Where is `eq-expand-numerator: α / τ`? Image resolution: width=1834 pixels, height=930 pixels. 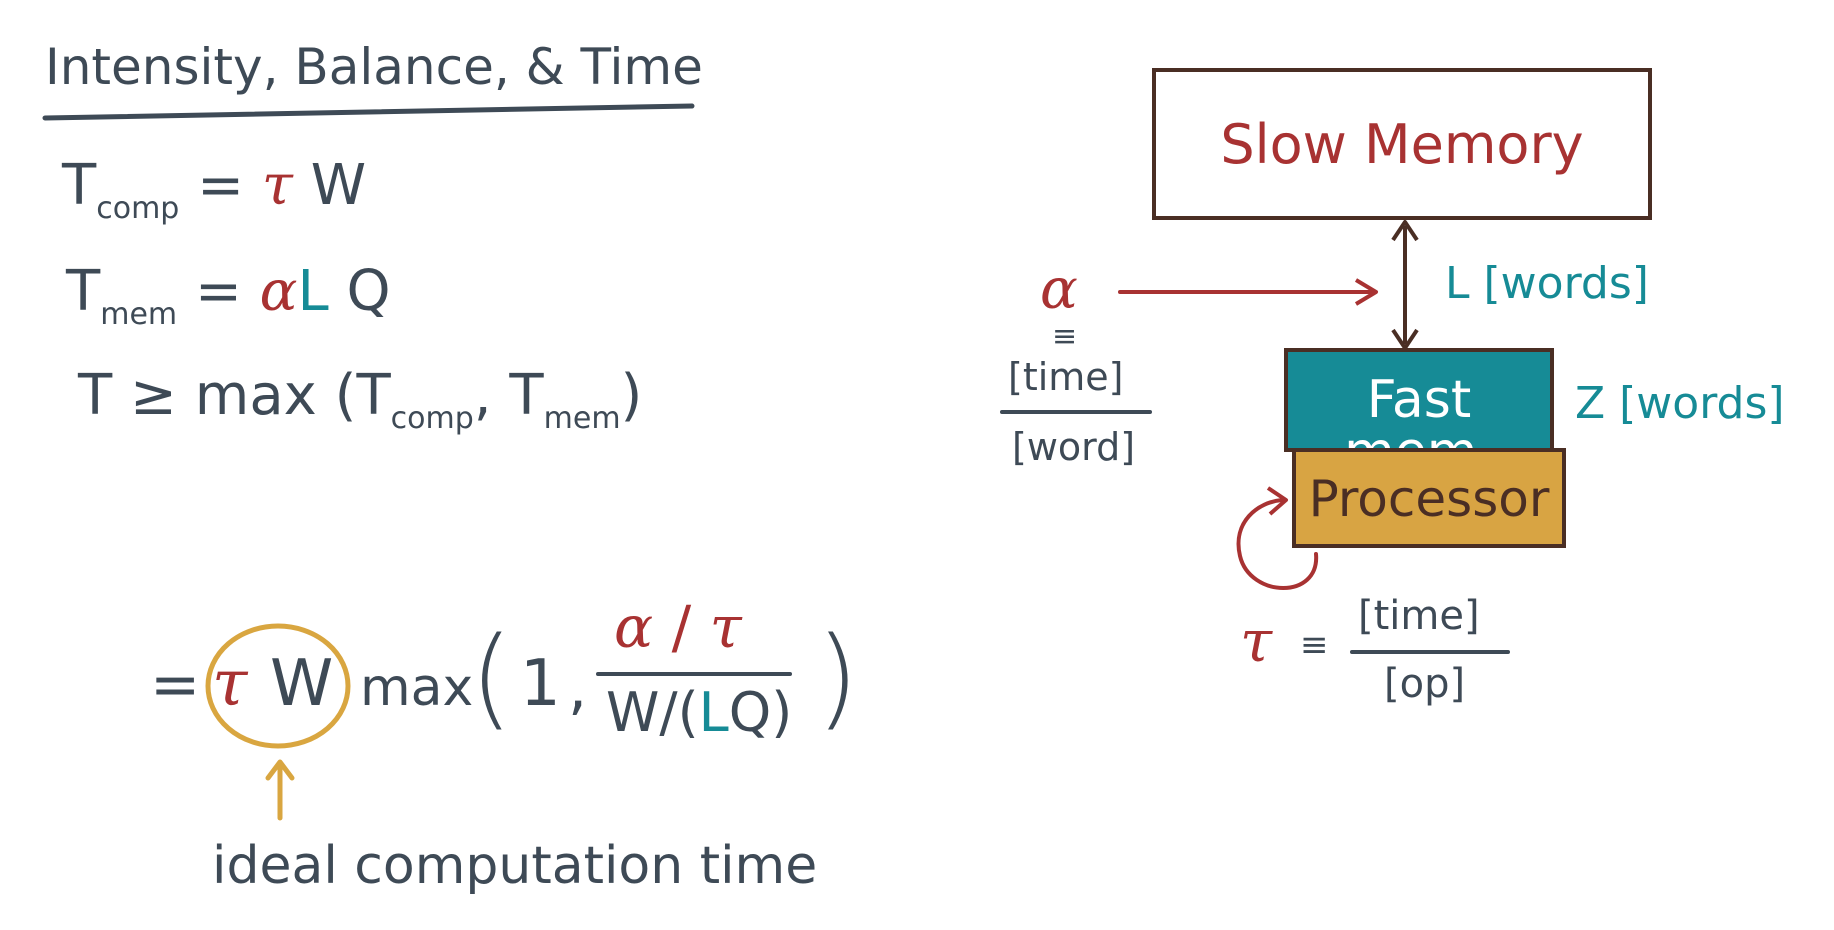
eq-expand-numerator: α / τ is located at coordinates (678, 627).